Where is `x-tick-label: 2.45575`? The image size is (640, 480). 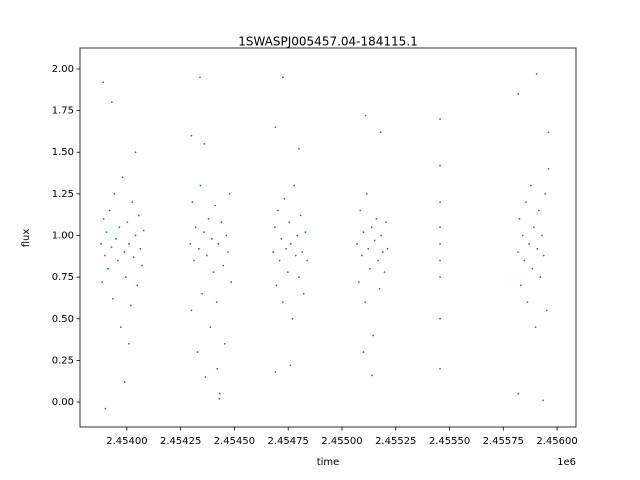 x-tick-label: 2.45575 is located at coordinates (503, 441).